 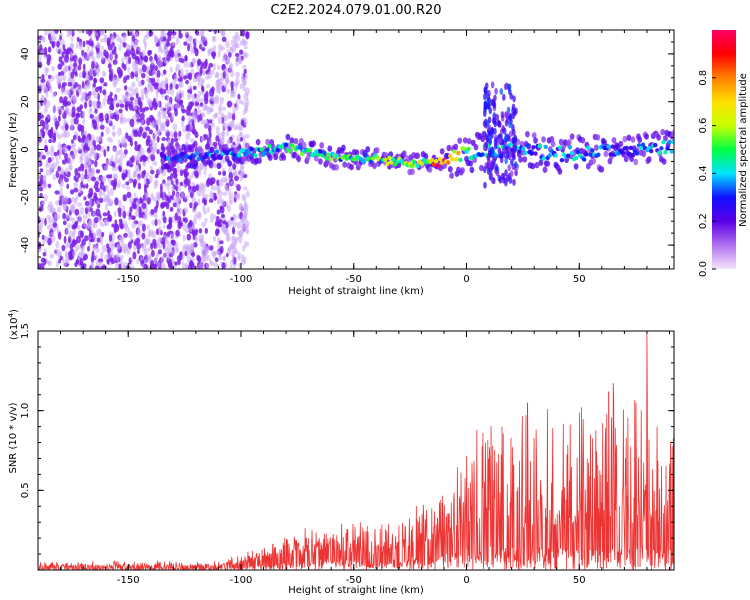 What do you see at coordinates (703, 221) in the screenshot?
I see `colorbar-tick-label: 0.2` at bounding box center [703, 221].